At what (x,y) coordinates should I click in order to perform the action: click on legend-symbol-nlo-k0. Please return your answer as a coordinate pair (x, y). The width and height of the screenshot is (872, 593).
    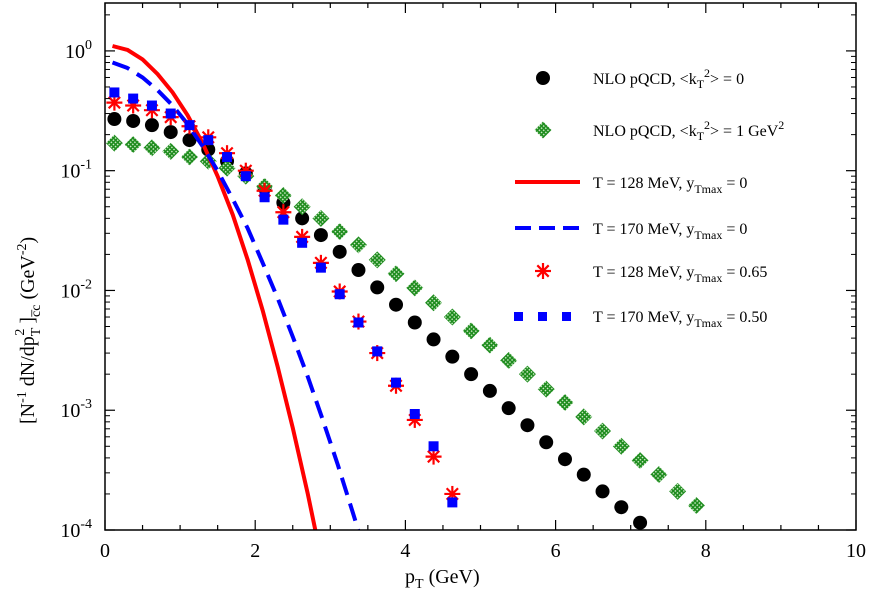
    Looking at the image, I should click on (543, 78).